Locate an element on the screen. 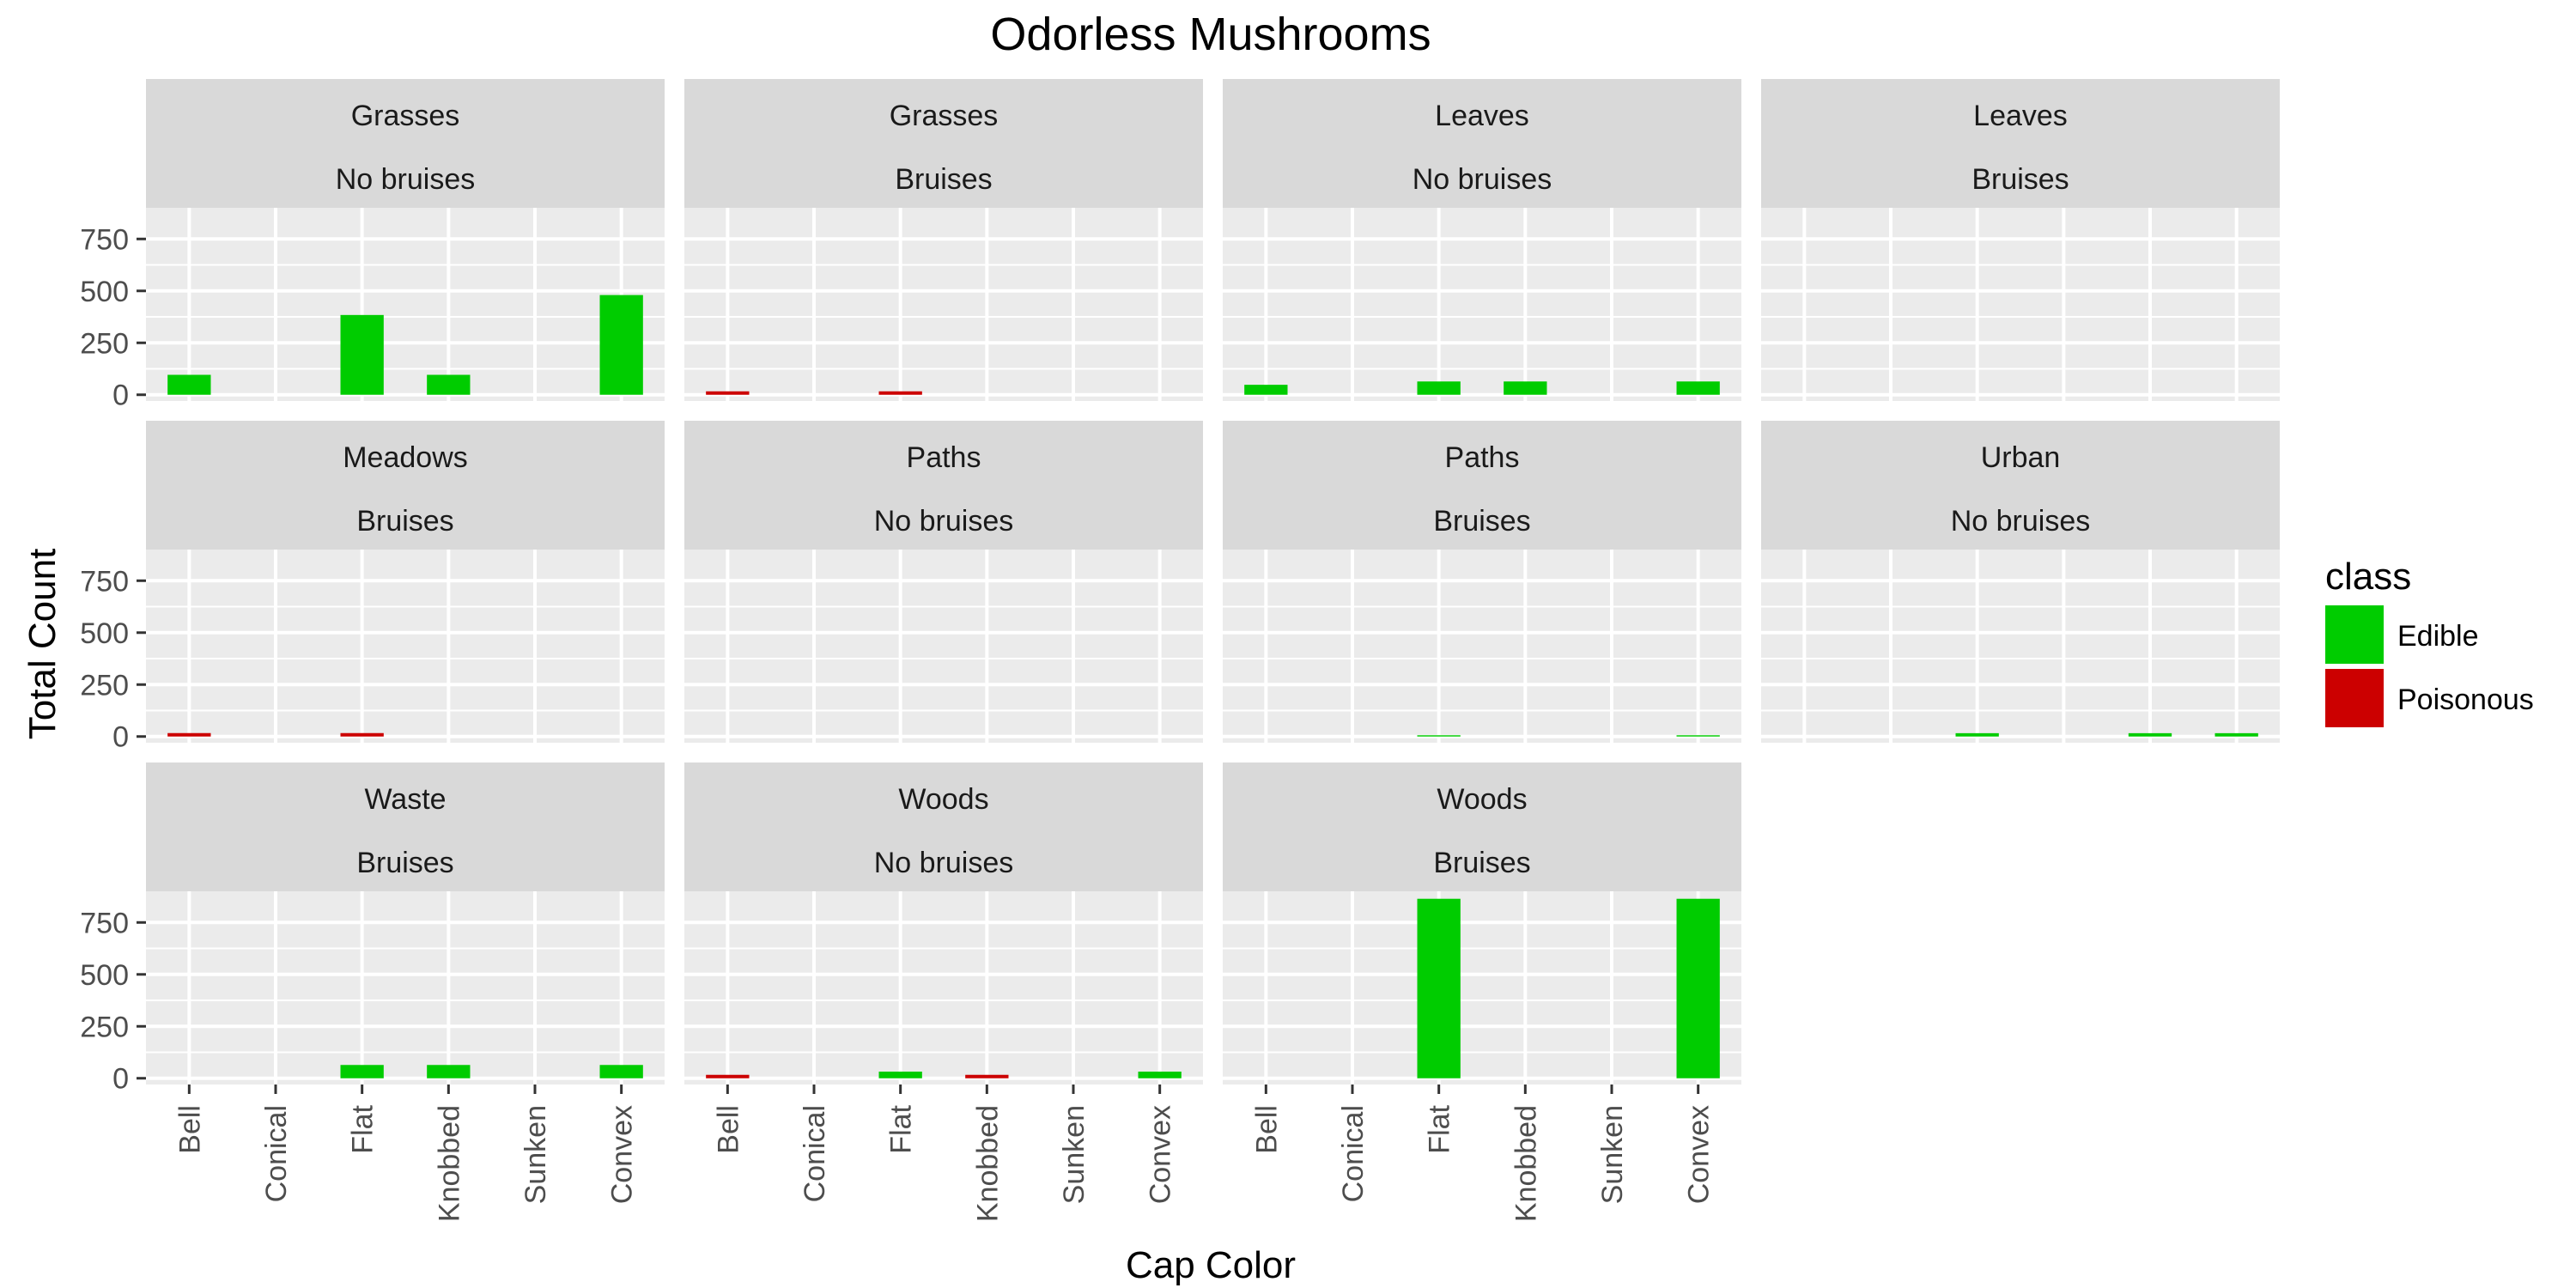 This screenshot has height=1288, width=2576. panel-meadows-bruises: Meadows Bruises 0 250 500 750 is located at coordinates (372, 587).